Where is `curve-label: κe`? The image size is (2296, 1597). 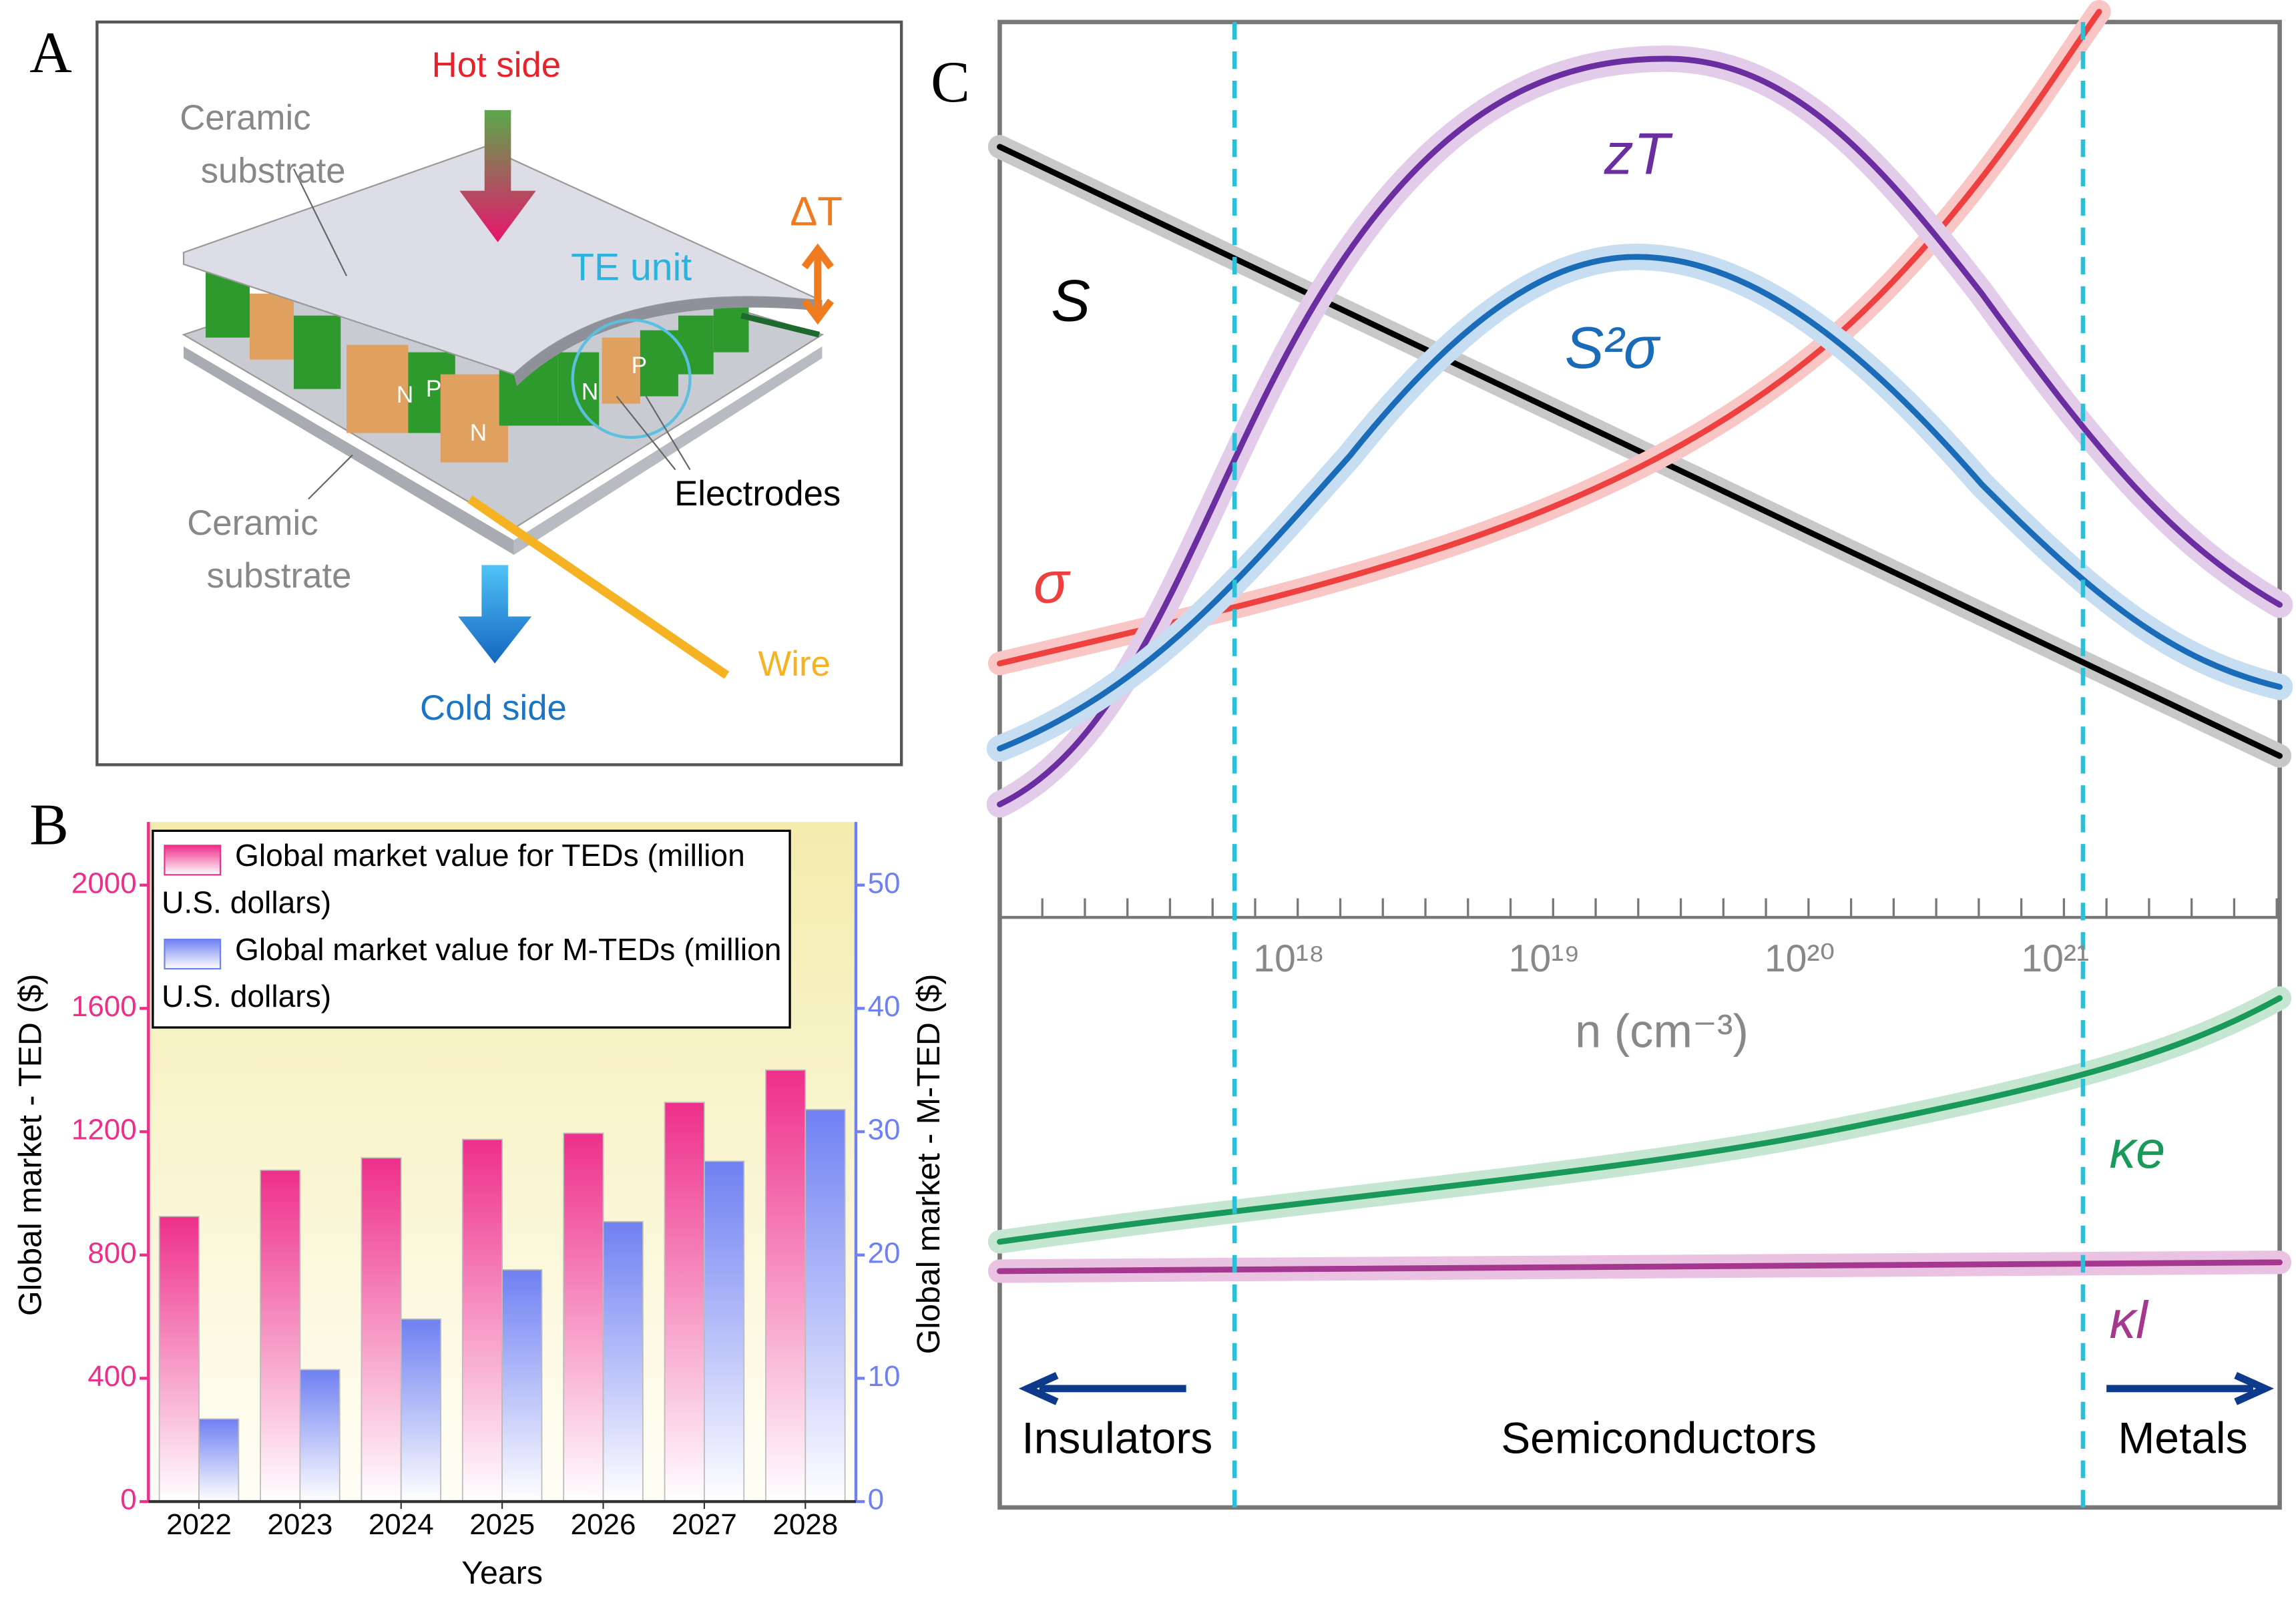 curve-label: κe is located at coordinates (2138, 1149).